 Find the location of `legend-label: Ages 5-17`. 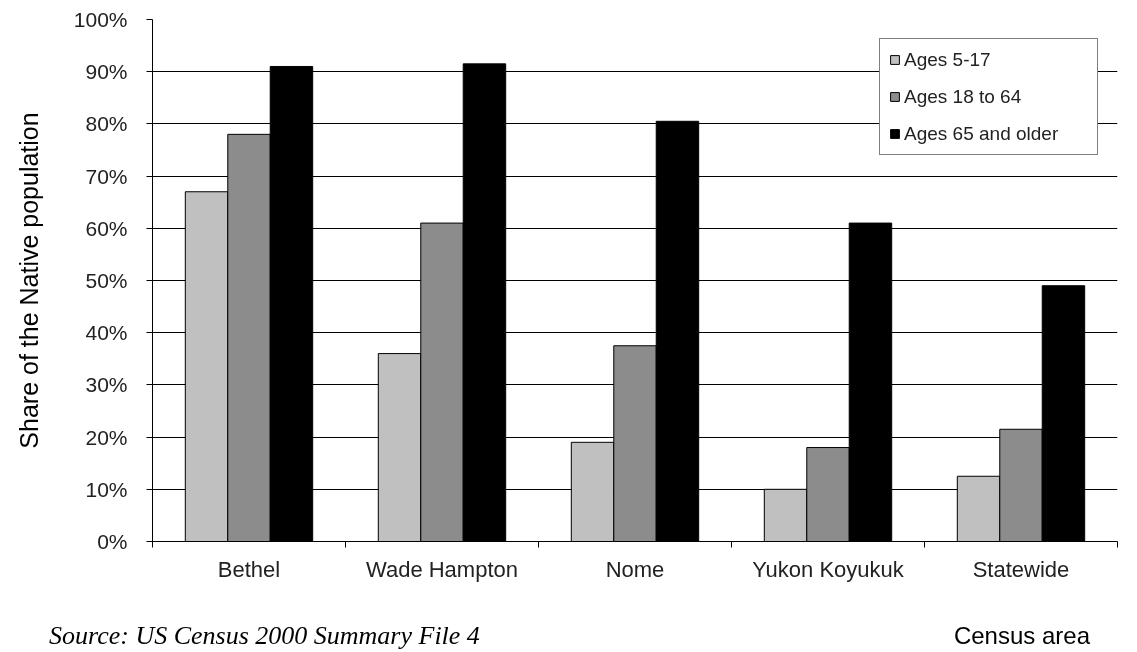

legend-label: Ages 5-17 is located at coordinates (948, 59).